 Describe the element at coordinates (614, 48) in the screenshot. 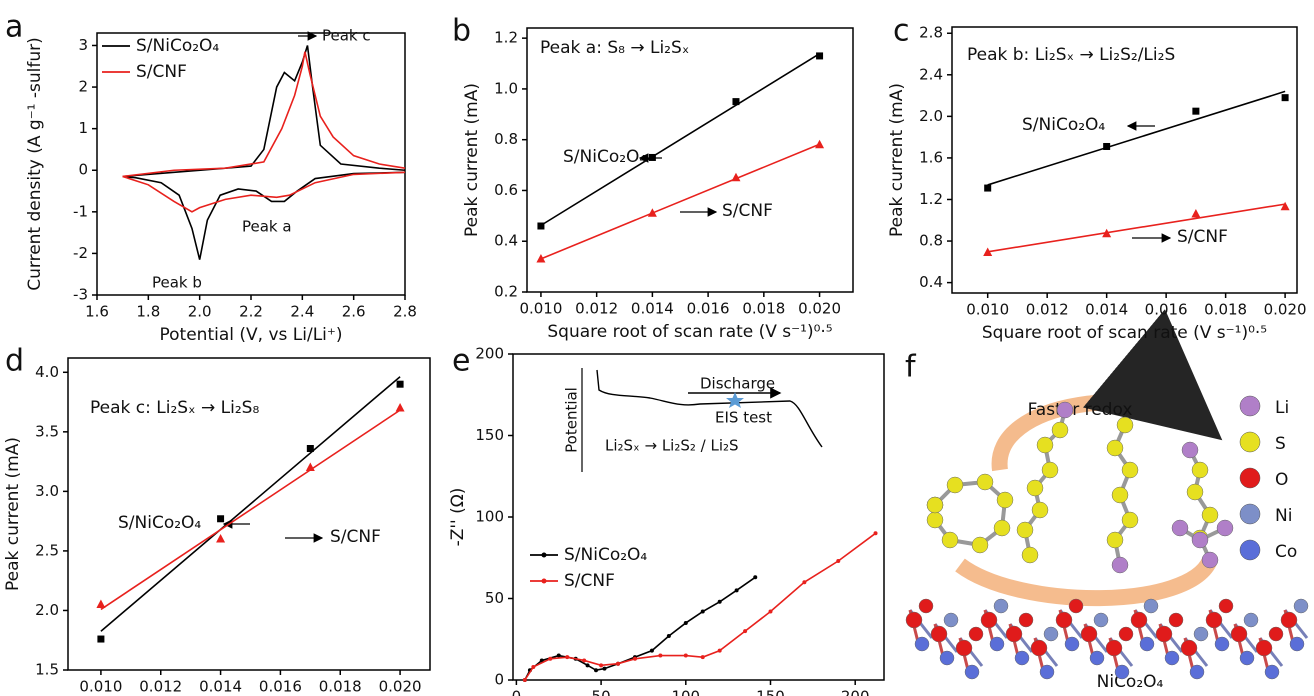

I see `panel-title: Peak a: S₈ → Li₂Sₓ` at that location.